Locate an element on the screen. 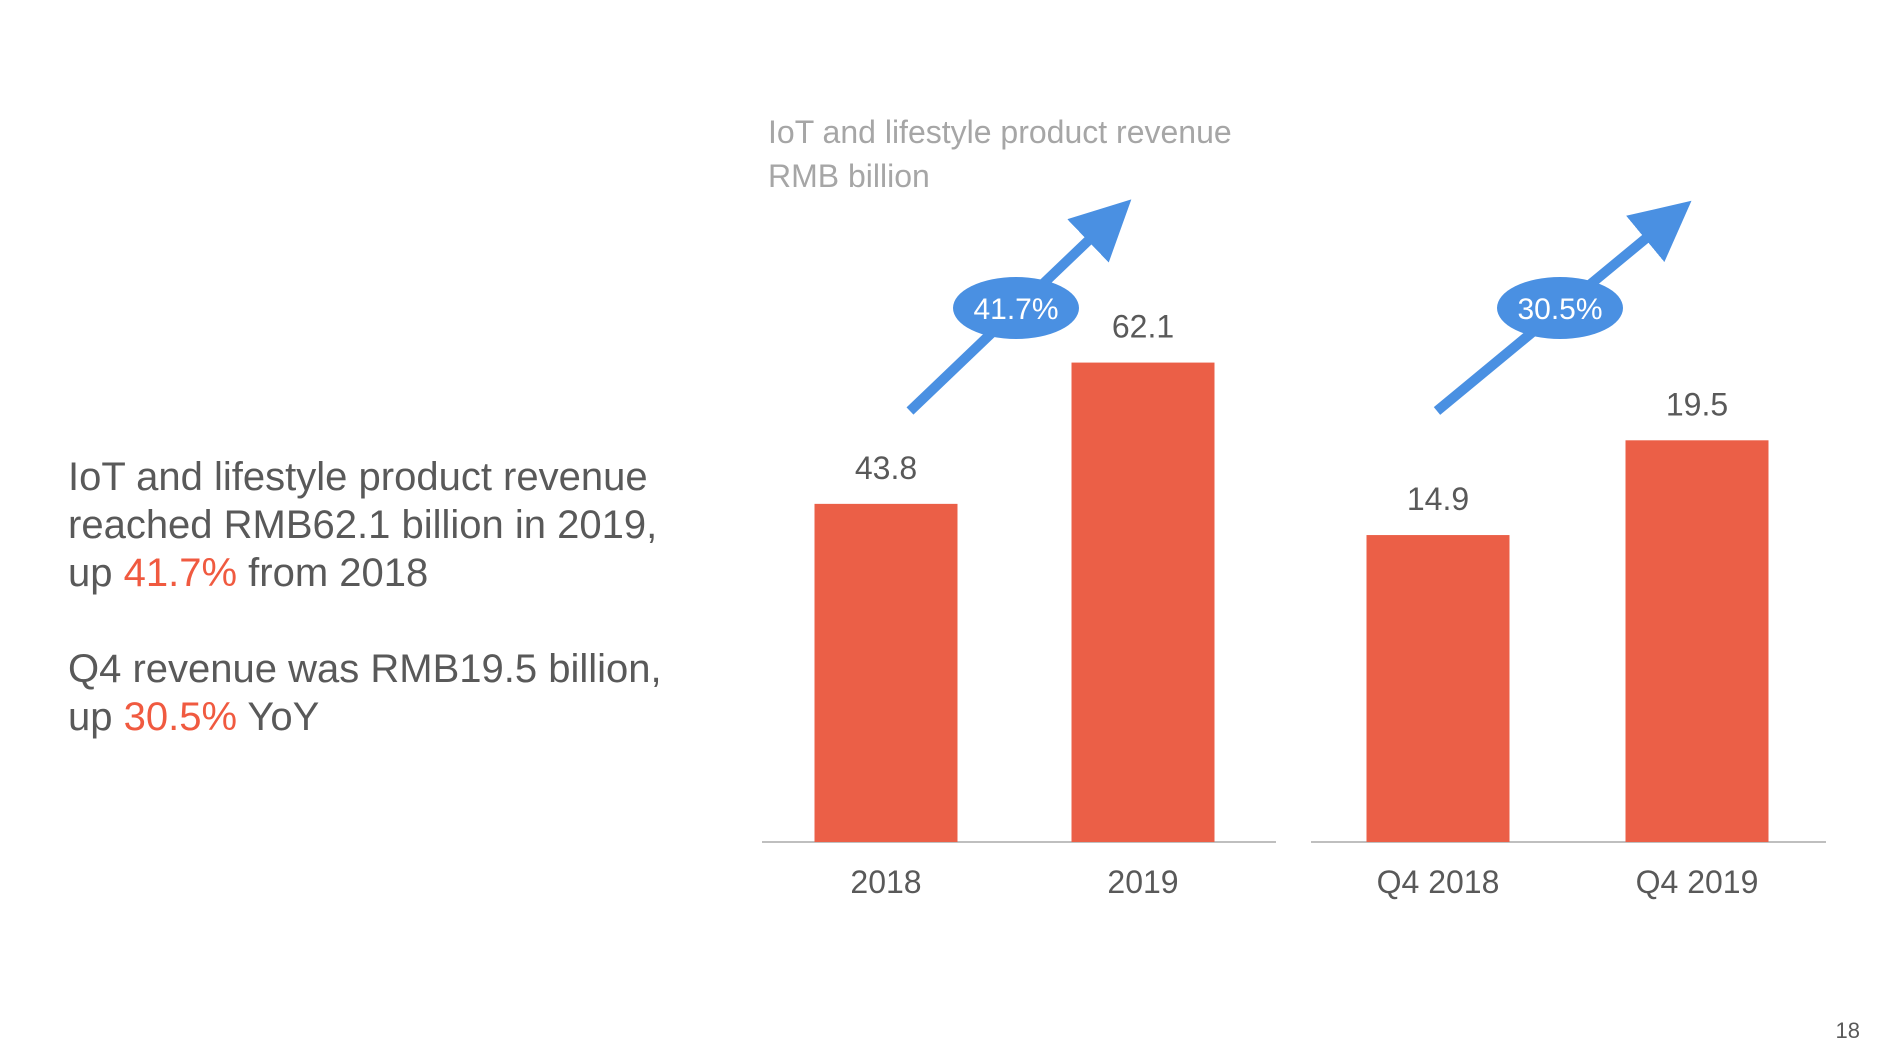 This screenshot has height=1064, width=1902. summary-line-5-suffix: YoY is located at coordinates (278, 717).